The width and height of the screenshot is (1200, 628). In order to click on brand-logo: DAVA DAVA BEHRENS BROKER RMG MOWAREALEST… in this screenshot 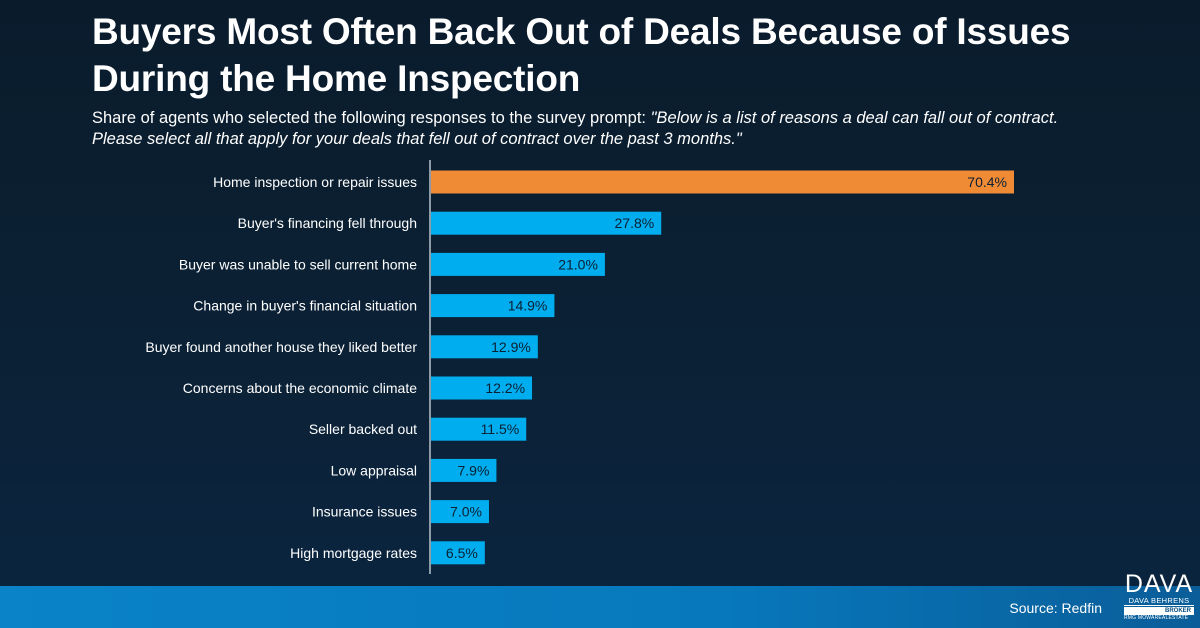, I will do `click(1159, 597)`.